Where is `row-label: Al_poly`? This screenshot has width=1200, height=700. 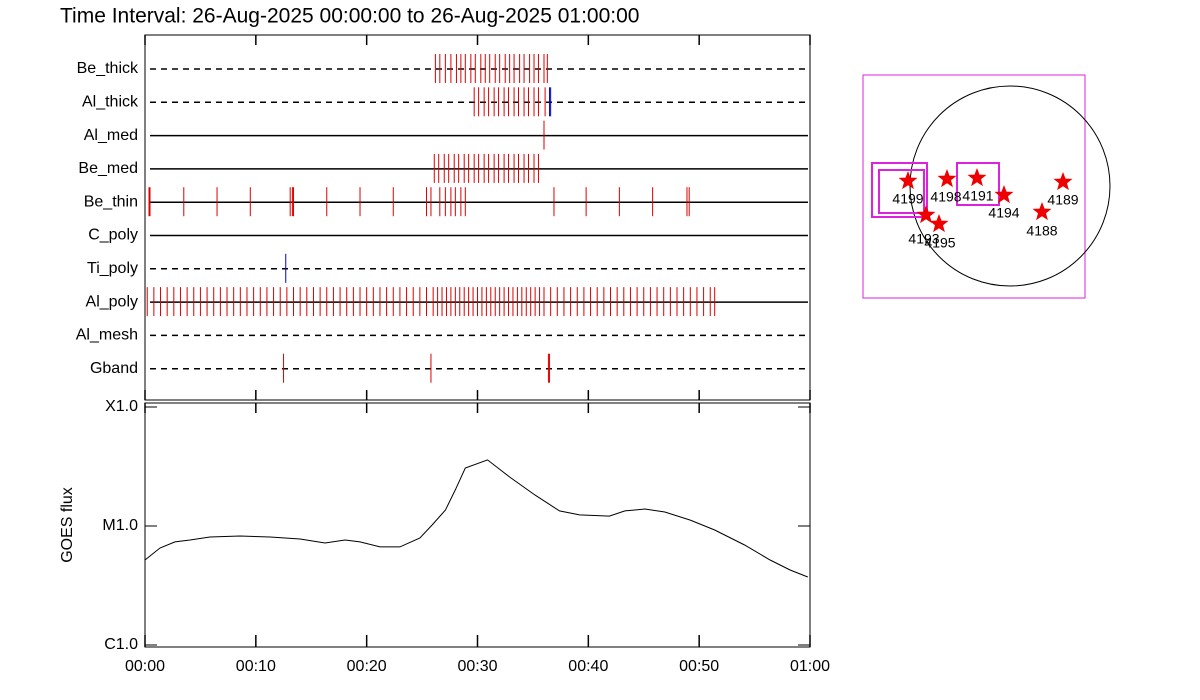
row-label: Al_poly is located at coordinates (112, 301).